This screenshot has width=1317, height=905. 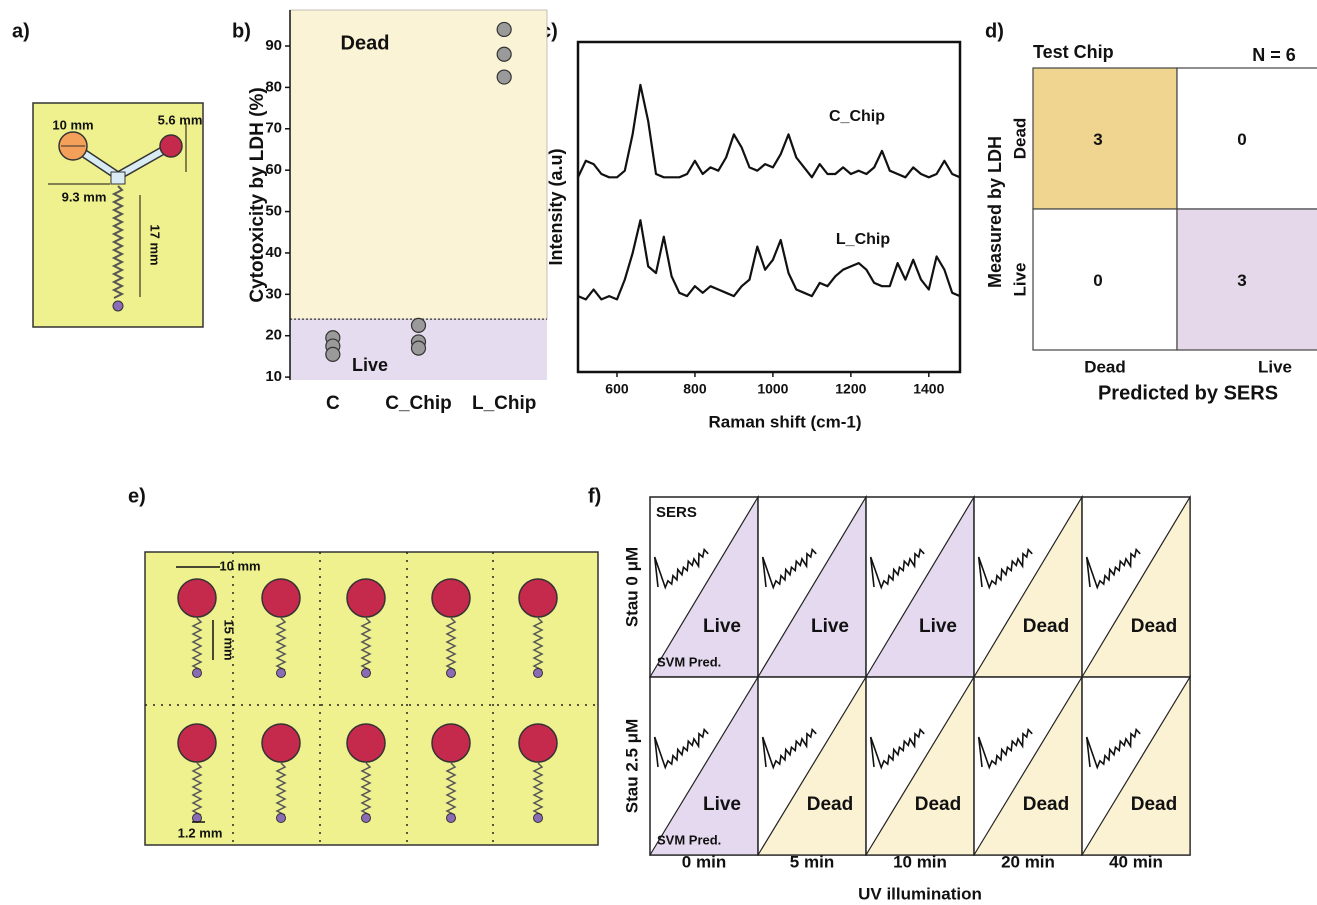 What do you see at coordinates (333, 403) in the screenshot?
I see `x-tick-label: C` at bounding box center [333, 403].